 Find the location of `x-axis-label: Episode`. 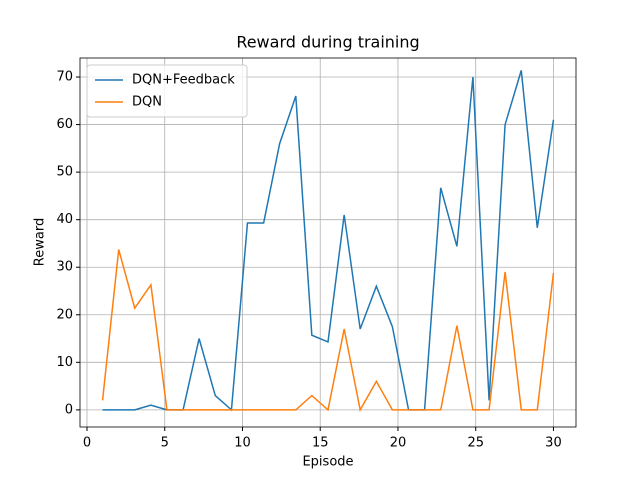

x-axis-label: Episode is located at coordinates (327, 462).